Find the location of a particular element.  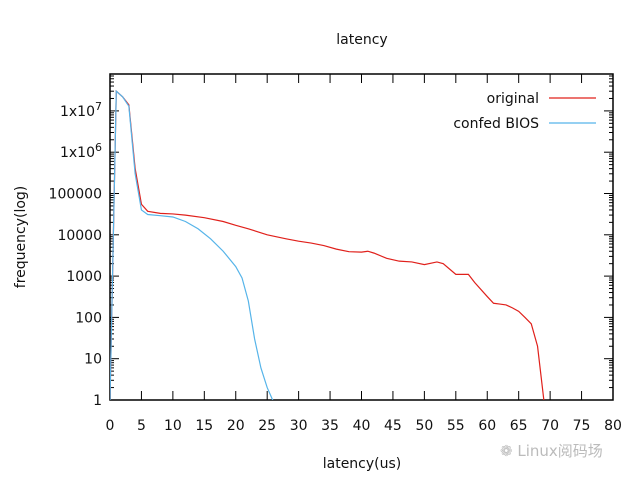

x-tick-label: 55 is located at coordinates (456, 426).